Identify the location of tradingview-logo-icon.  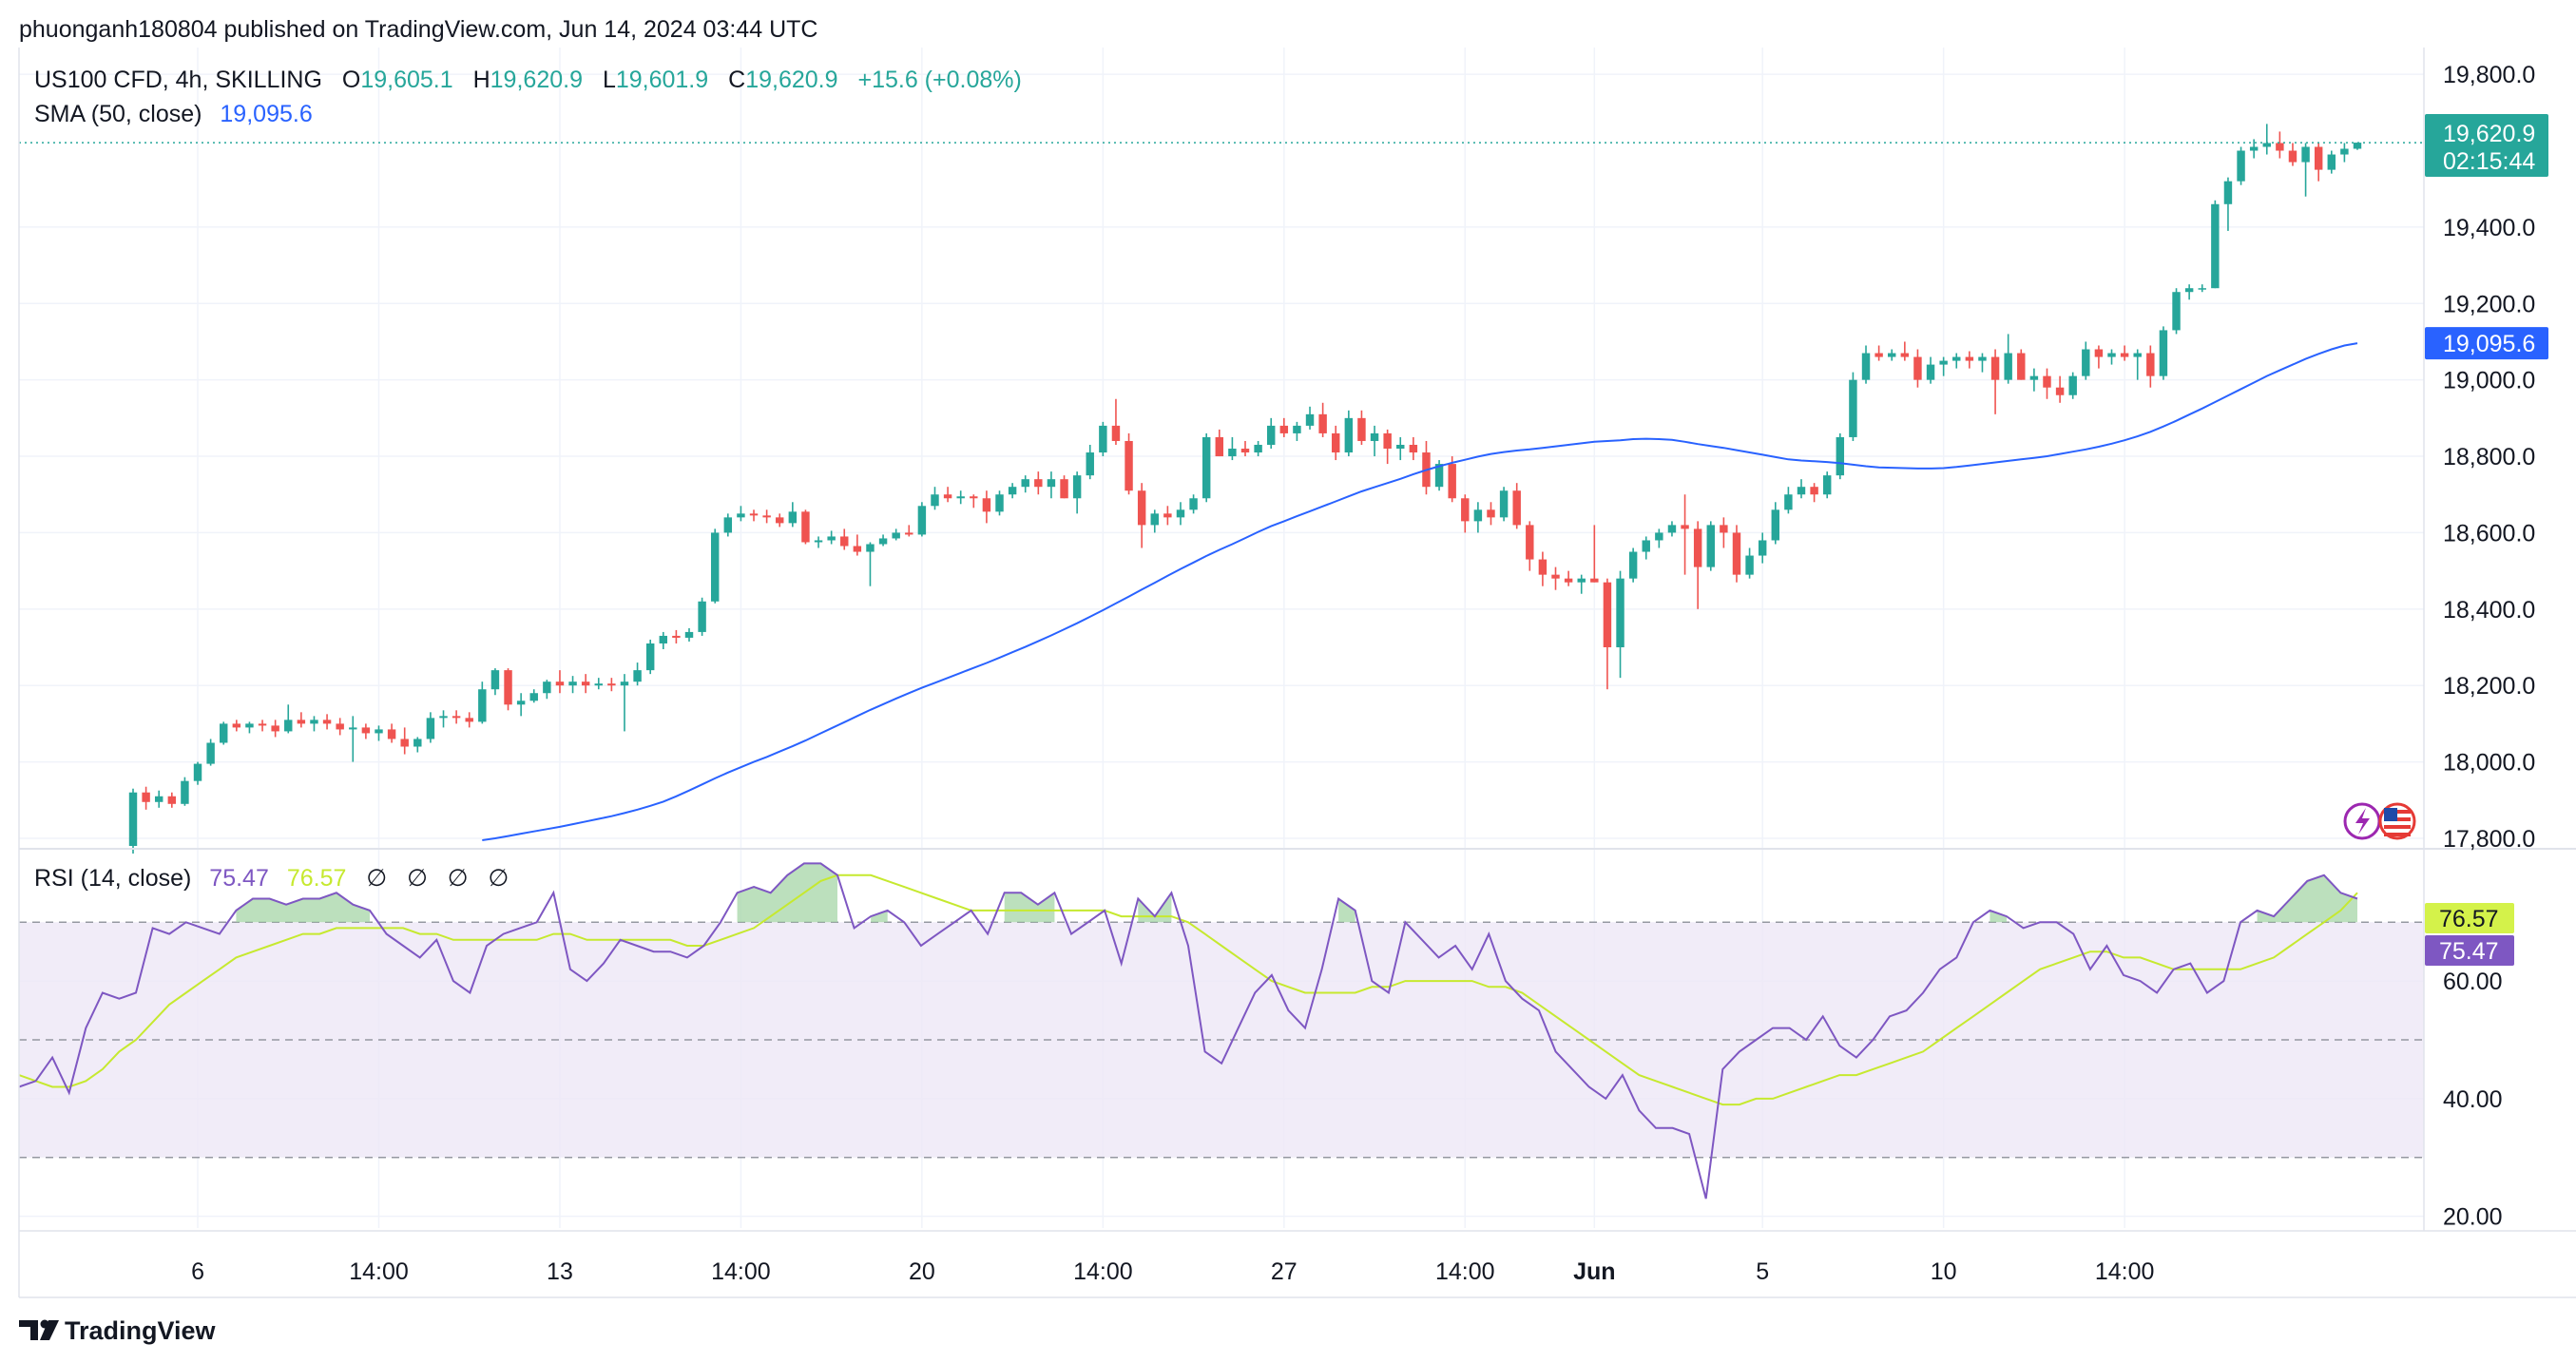
(39, 1330).